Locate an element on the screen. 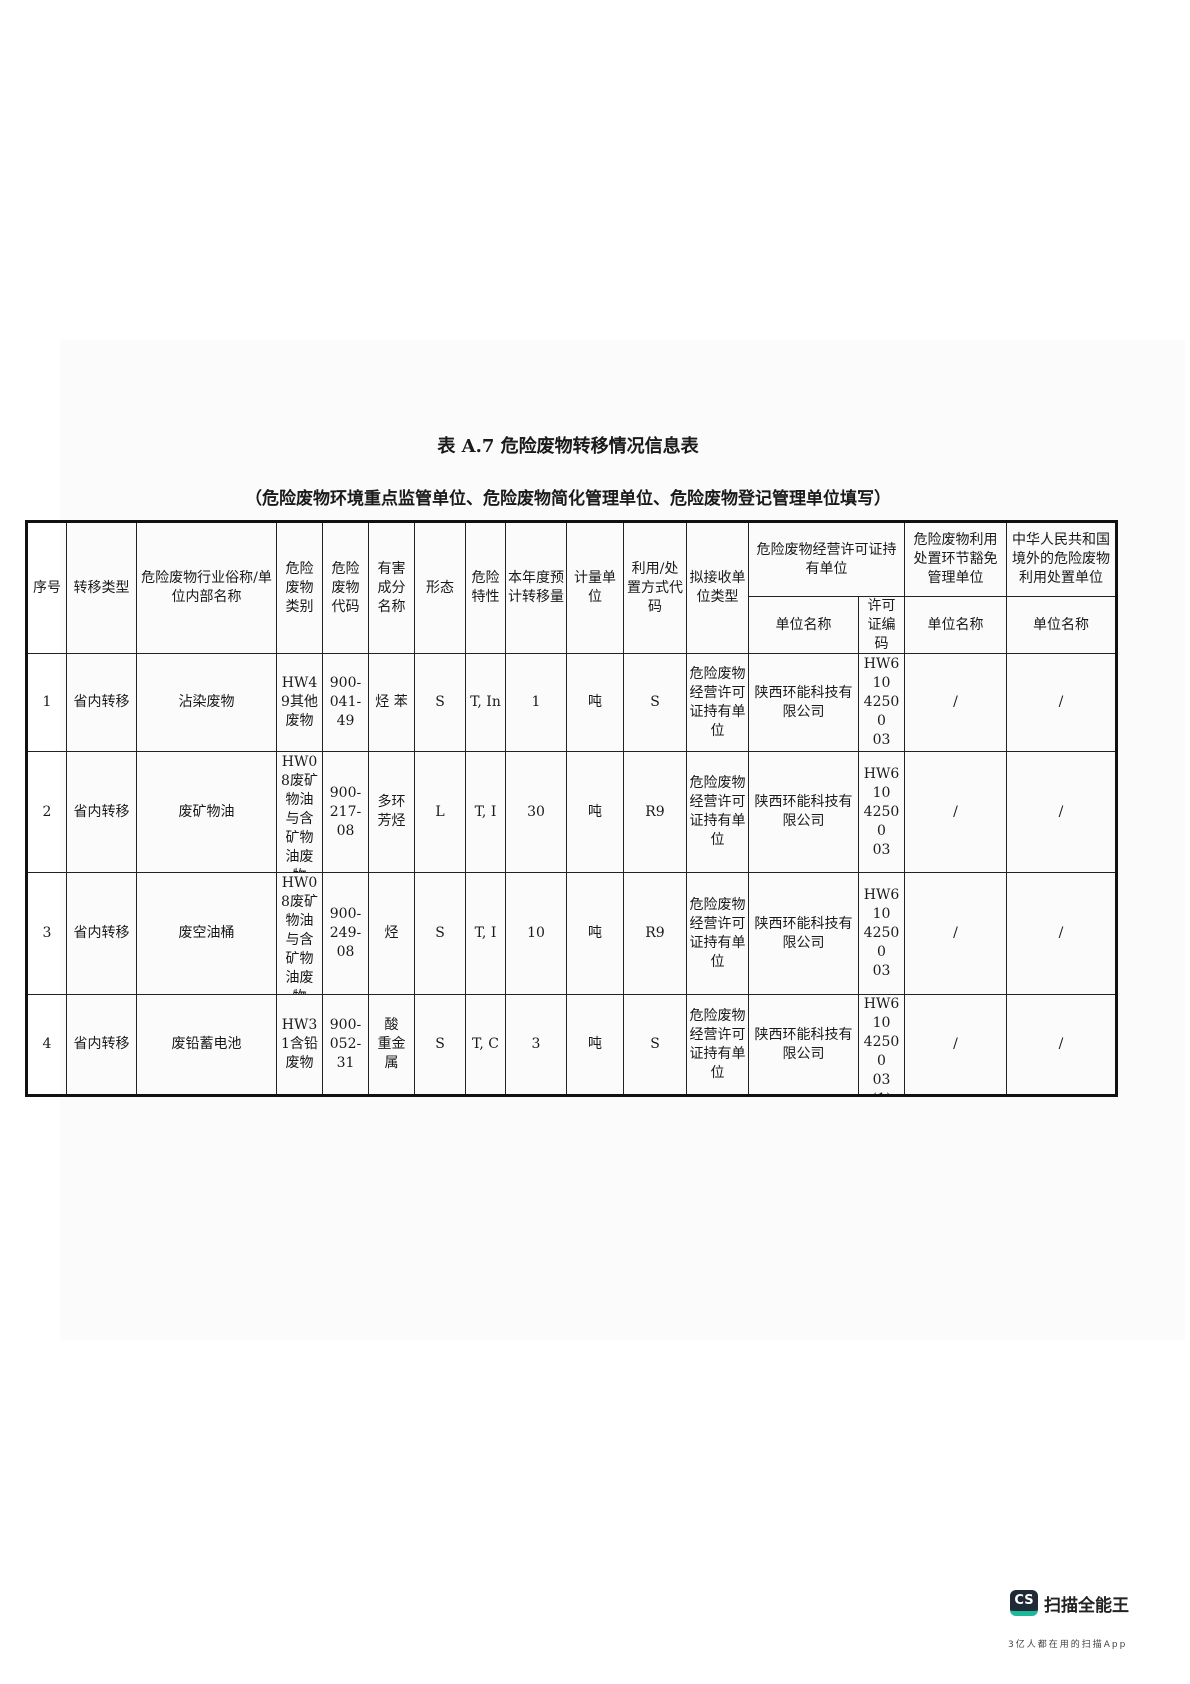 The height and width of the screenshot is (1684, 1190). cell-seq: 4 is located at coordinates (46, 1045).